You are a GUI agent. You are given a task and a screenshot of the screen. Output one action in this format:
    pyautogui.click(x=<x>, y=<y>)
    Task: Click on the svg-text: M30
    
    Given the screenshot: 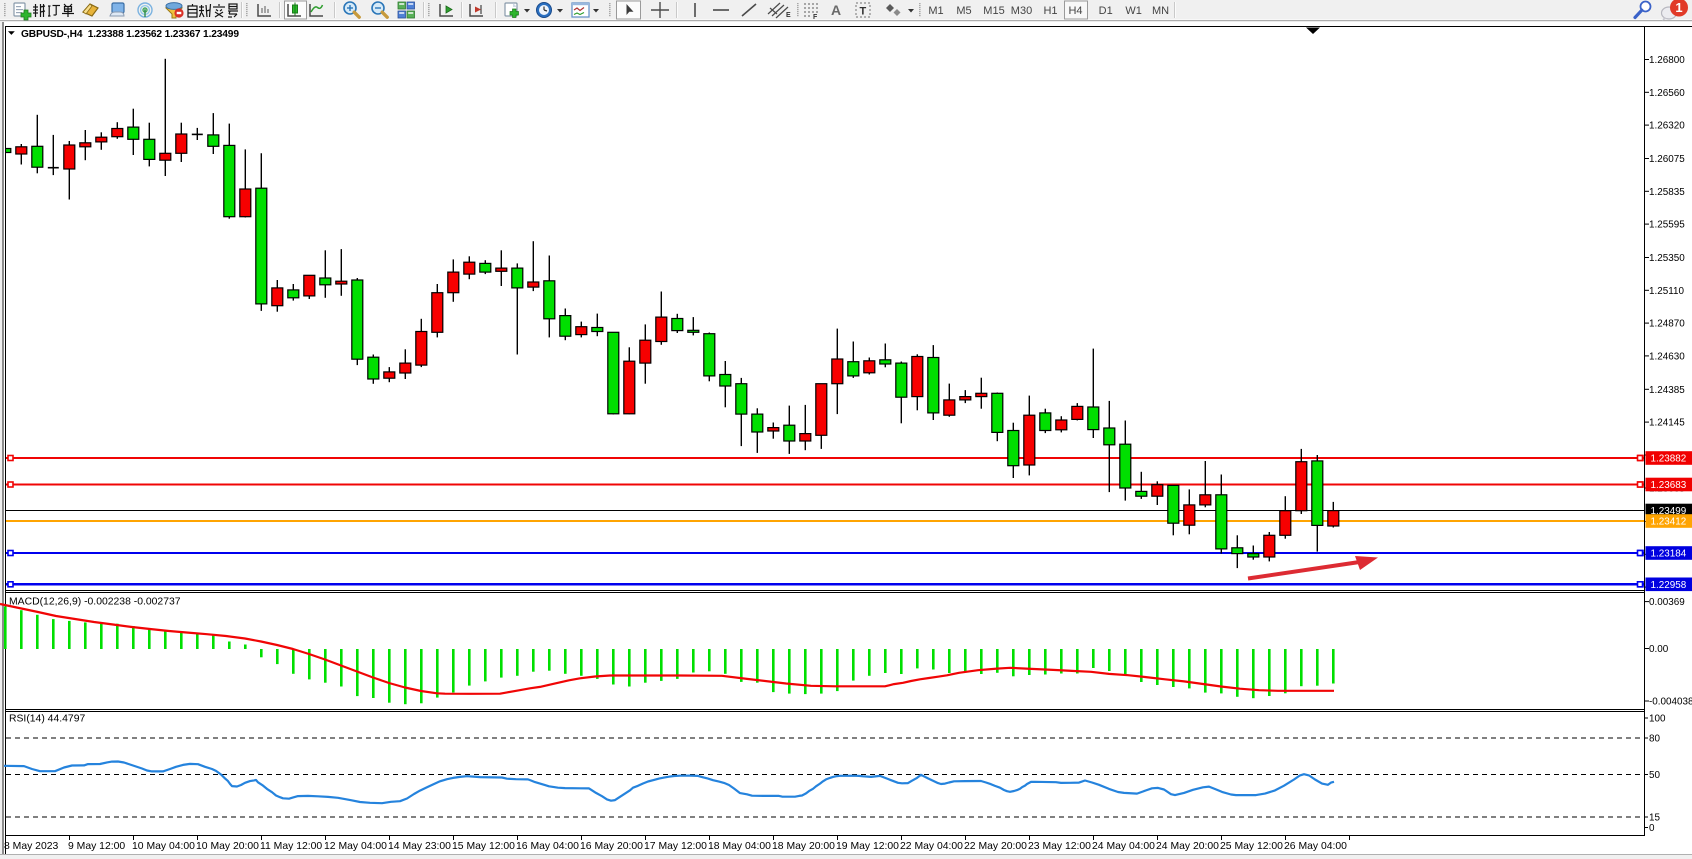 What is the action you would take?
    pyautogui.click(x=1021, y=11)
    